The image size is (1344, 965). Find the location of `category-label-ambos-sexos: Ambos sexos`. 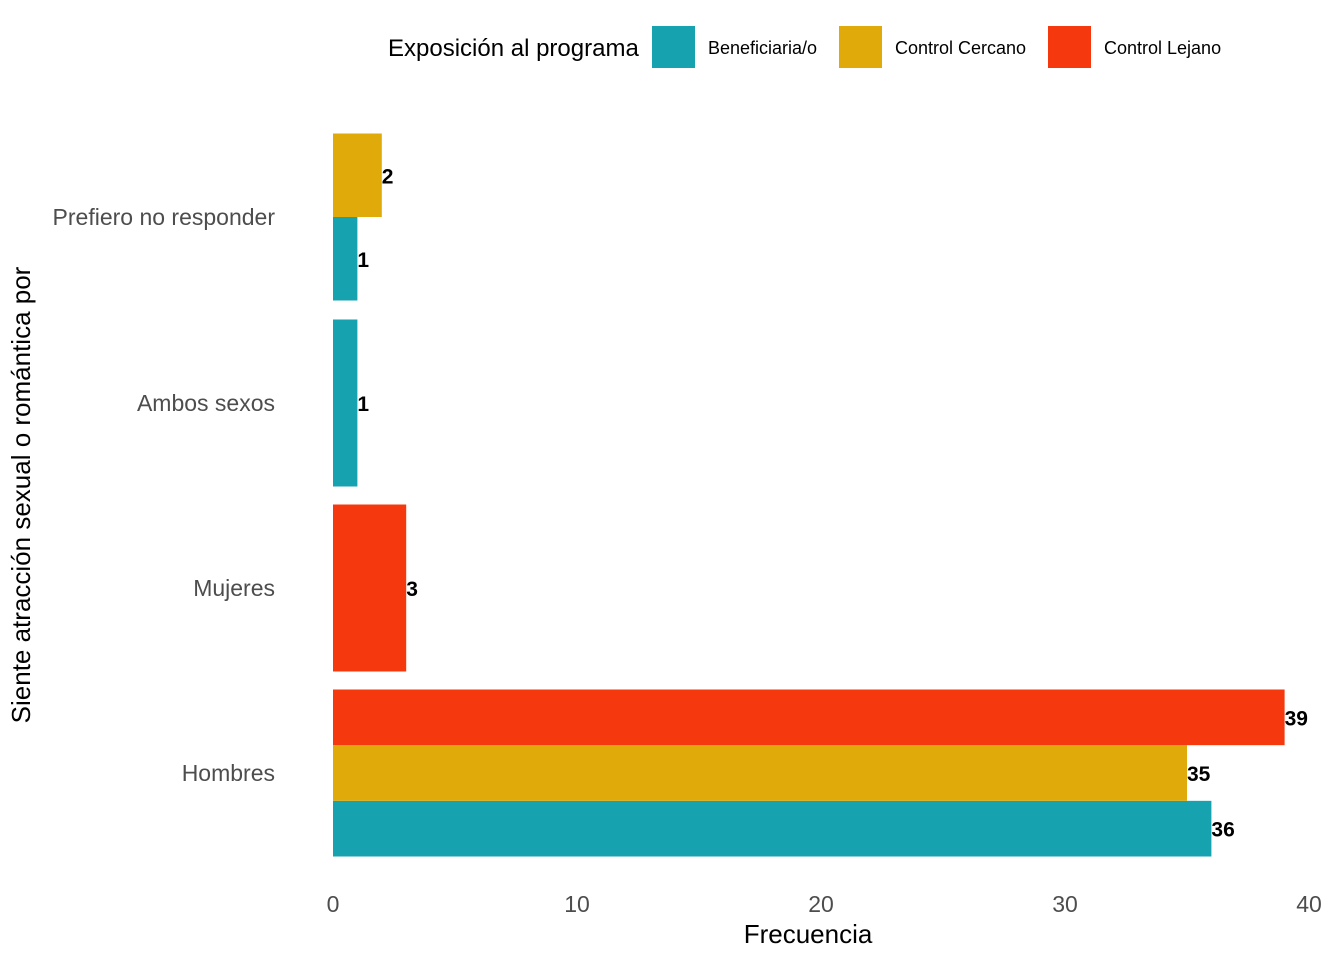

category-label-ambos-sexos: Ambos sexos is located at coordinates (206, 403).